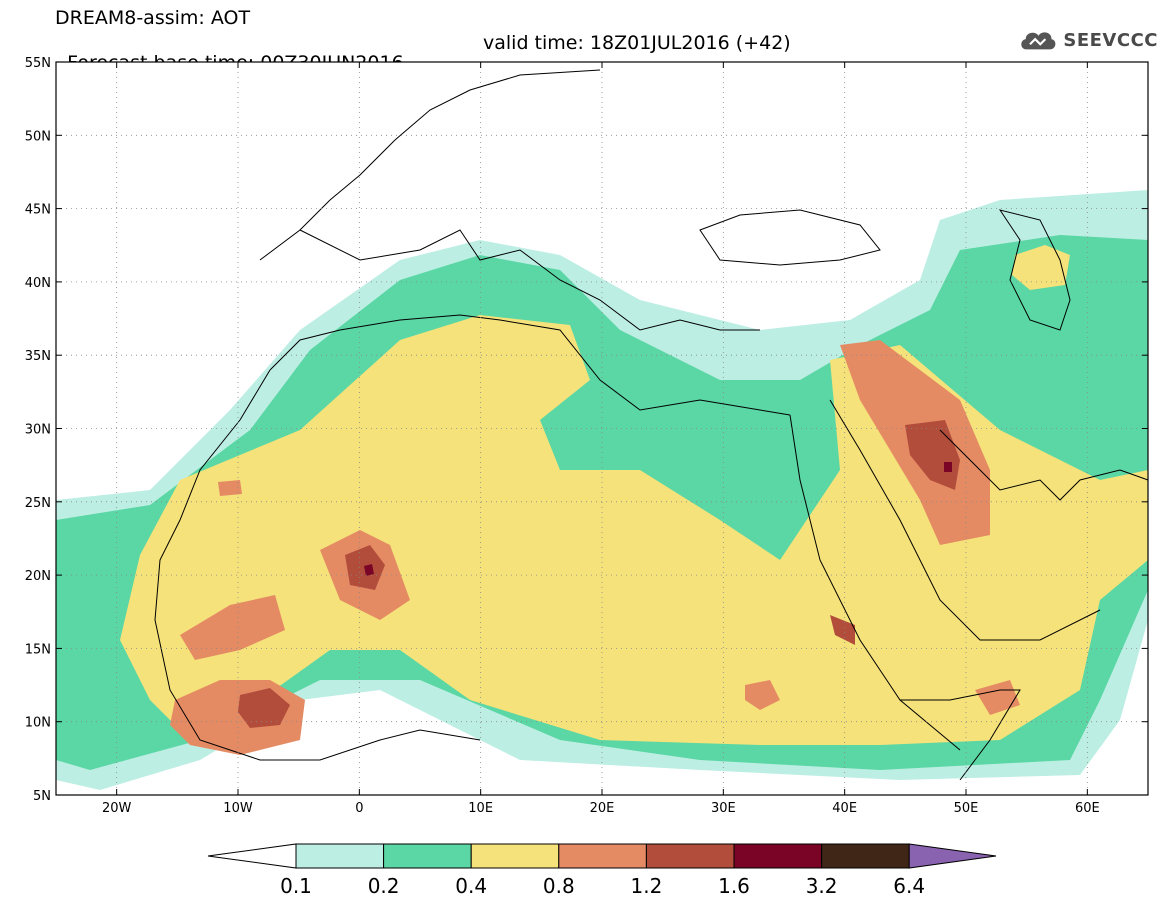  I want to click on aot-band-orange-mauritania, so click(232, 627).